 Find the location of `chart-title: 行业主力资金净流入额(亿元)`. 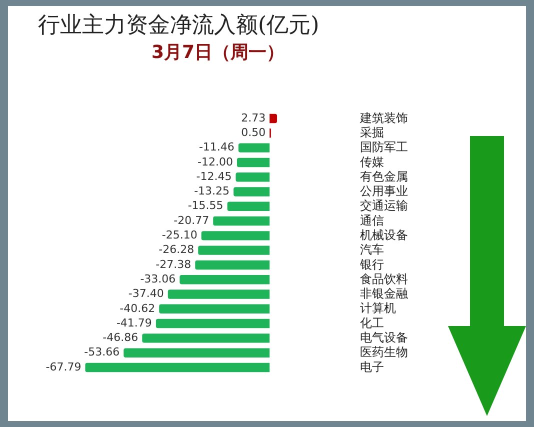

chart-title: 行业主力资金净流入额(亿元) is located at coordinates (179, 26).